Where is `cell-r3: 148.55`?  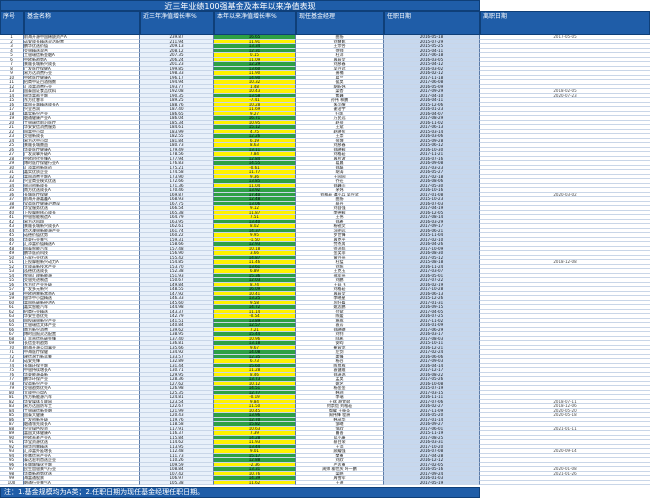 cell-r3: 148.55 is located at coordinates (177, 289).